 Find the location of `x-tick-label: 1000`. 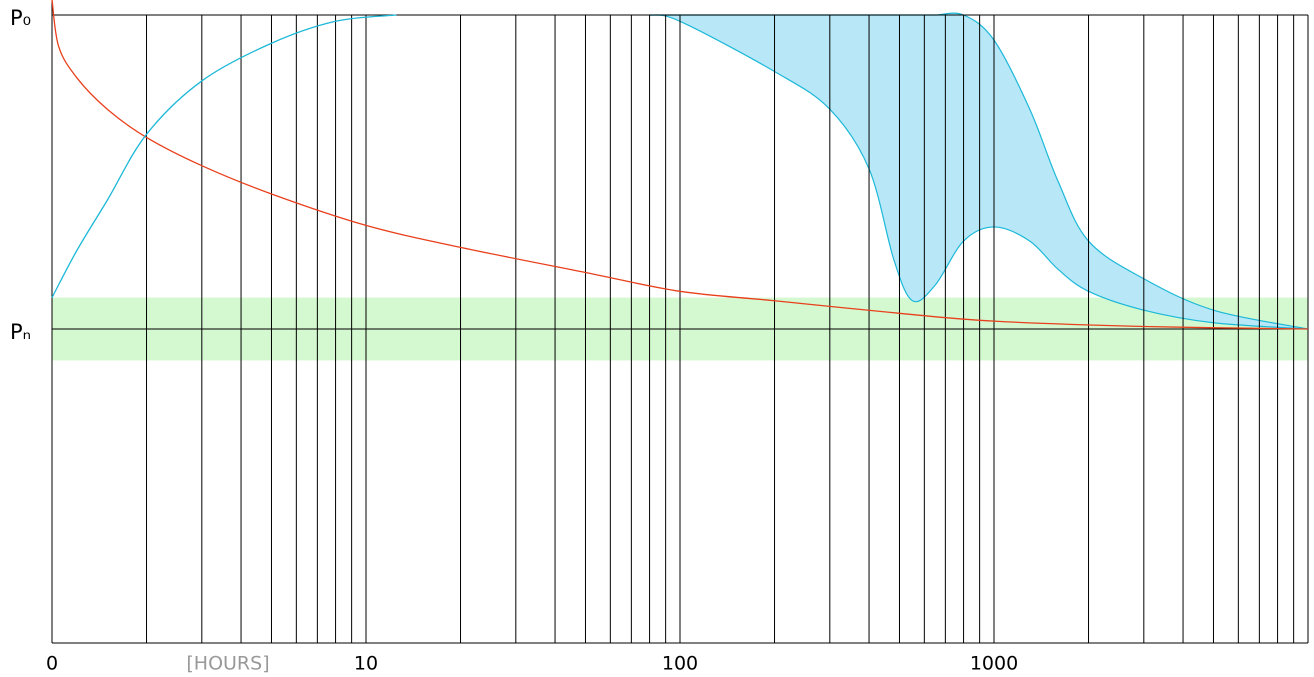

x-tick-label: 1000 is located at coordinates (994, 664).